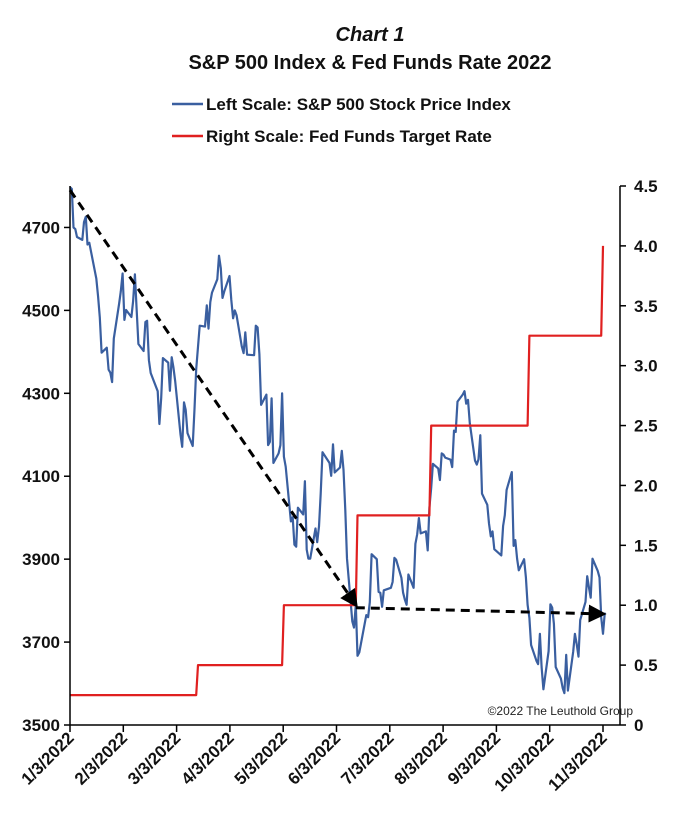 This screenshot has height=838, width=700. Describe the element at coordinates (41, 227) in the screenshot. I see `left-tick-label: 4700` at that location.